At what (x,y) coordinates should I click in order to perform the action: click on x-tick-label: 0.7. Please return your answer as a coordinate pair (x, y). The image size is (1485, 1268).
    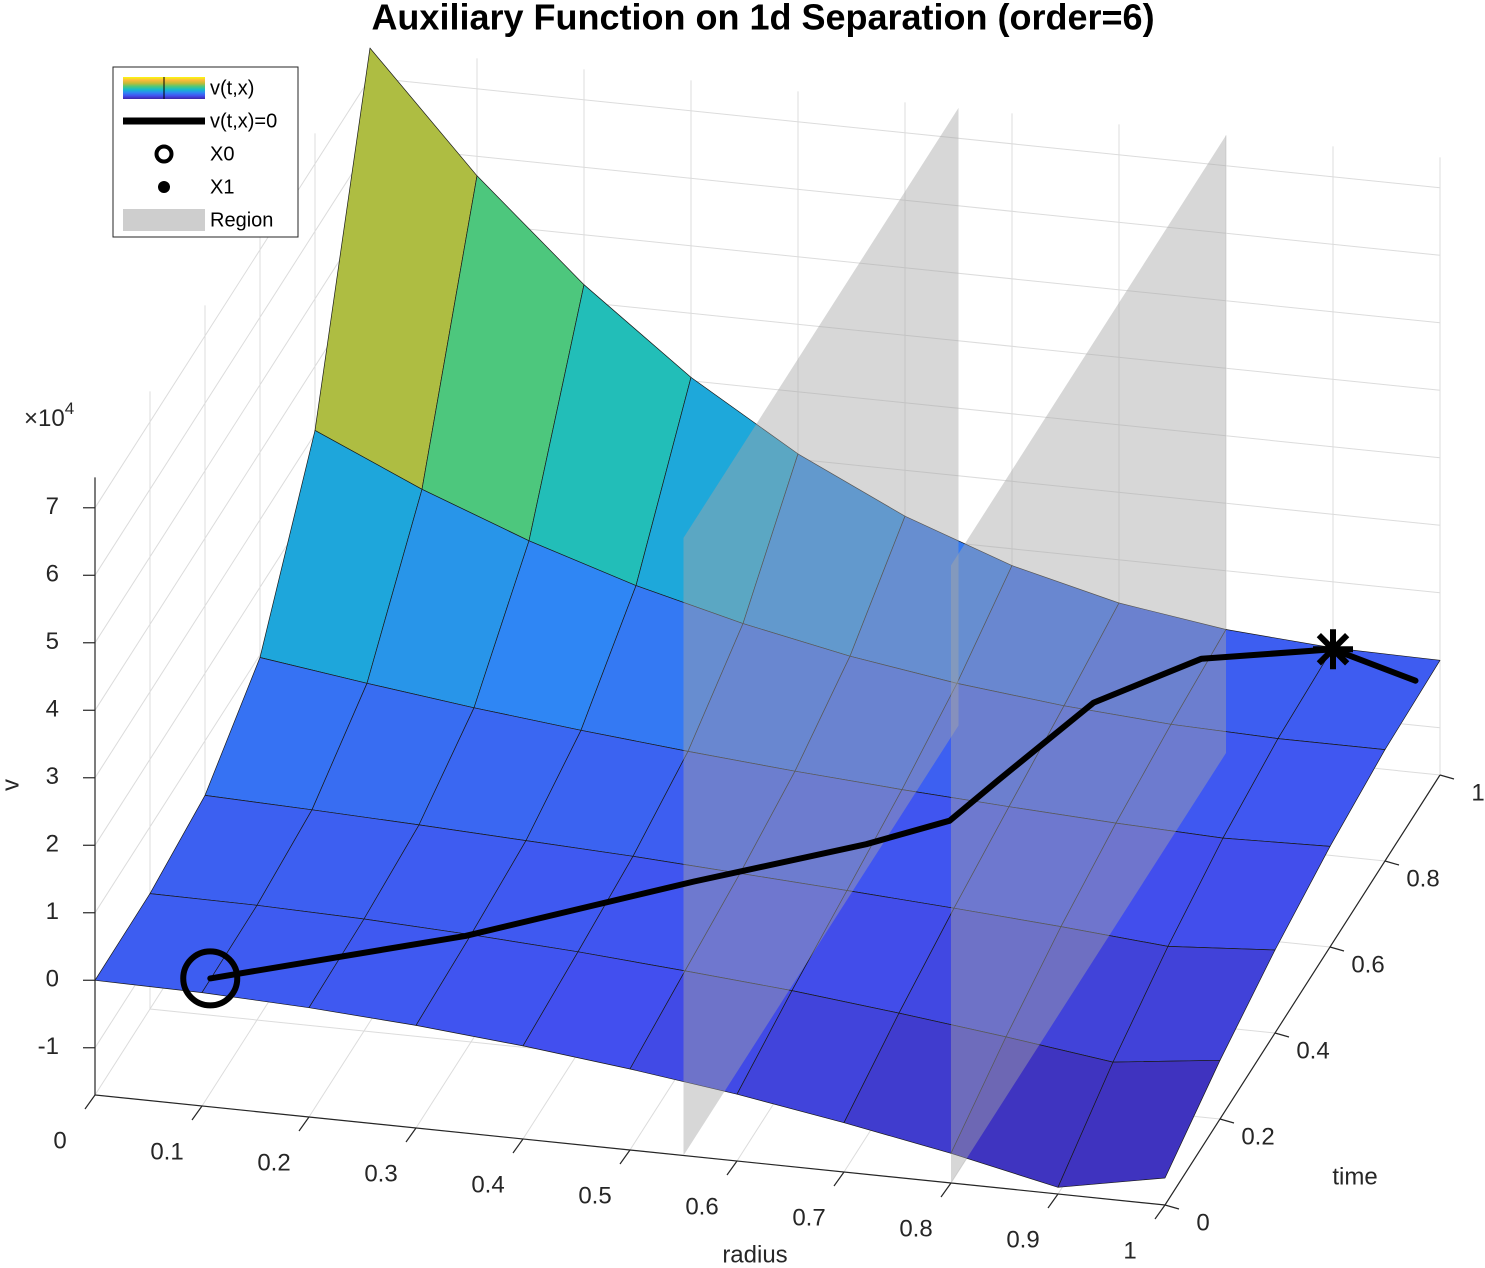
    Looking at the image, I should click on (808, 1217).